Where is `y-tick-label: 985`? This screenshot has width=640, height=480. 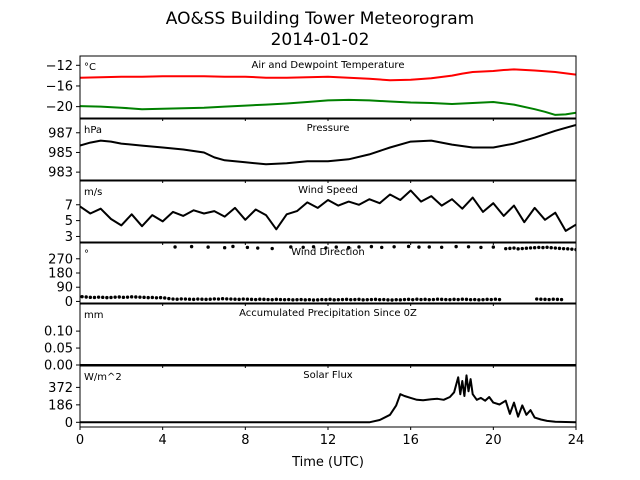
y-tick-label: 985 is located at coordinates (60, 153).